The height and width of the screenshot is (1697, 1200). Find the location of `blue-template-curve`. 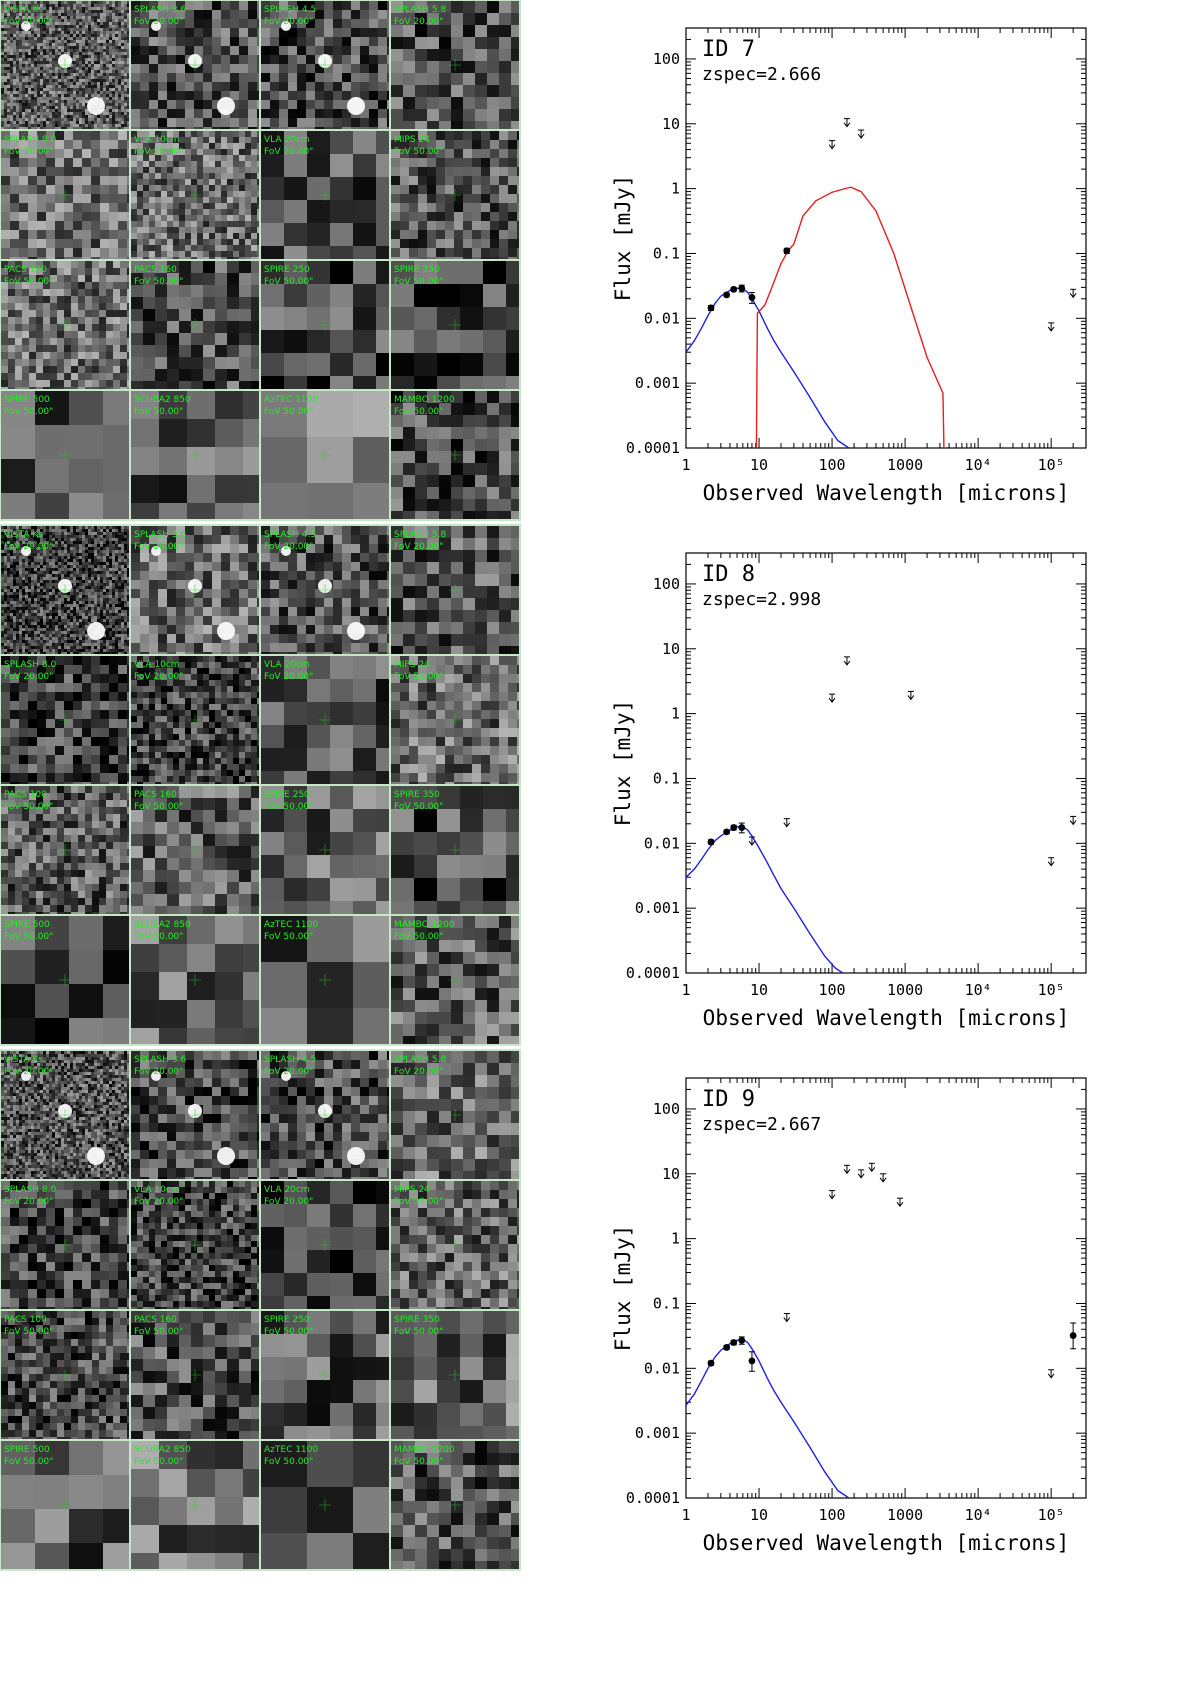

blue-template-curve is located at coordinates (768, 1418).